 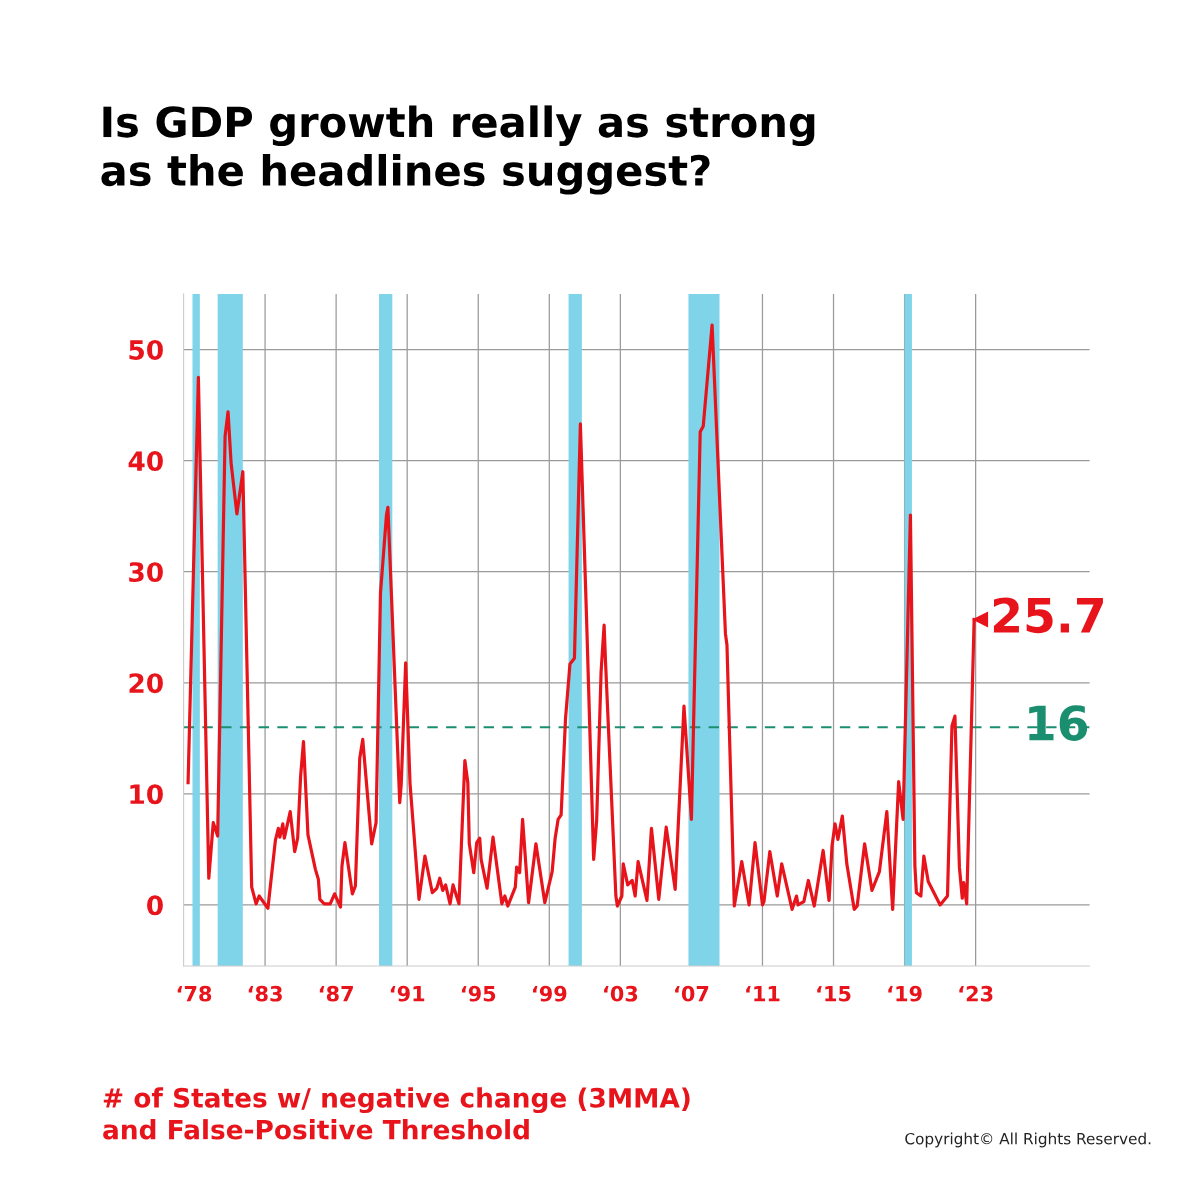 What do you see at coordinates (155, 905) in the screenshot?
I see `y-tick-label: 0` at bounding box center [155, 905].